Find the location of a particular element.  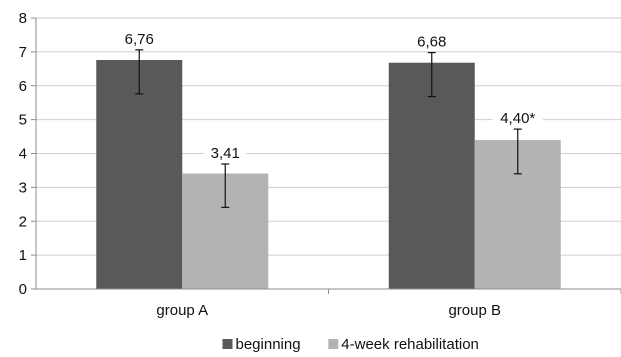

legend: beginning 4-week rehabilitation is located at coordinates (350, 344).